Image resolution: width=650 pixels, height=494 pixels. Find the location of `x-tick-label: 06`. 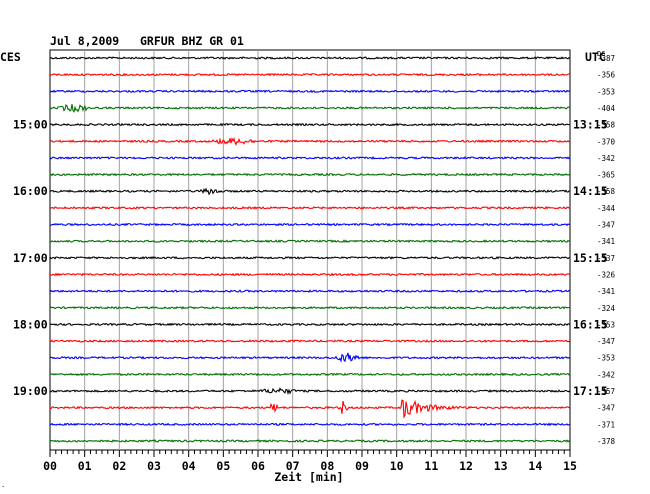

x-tick-label: 06 is located at coordinates (258, 466).